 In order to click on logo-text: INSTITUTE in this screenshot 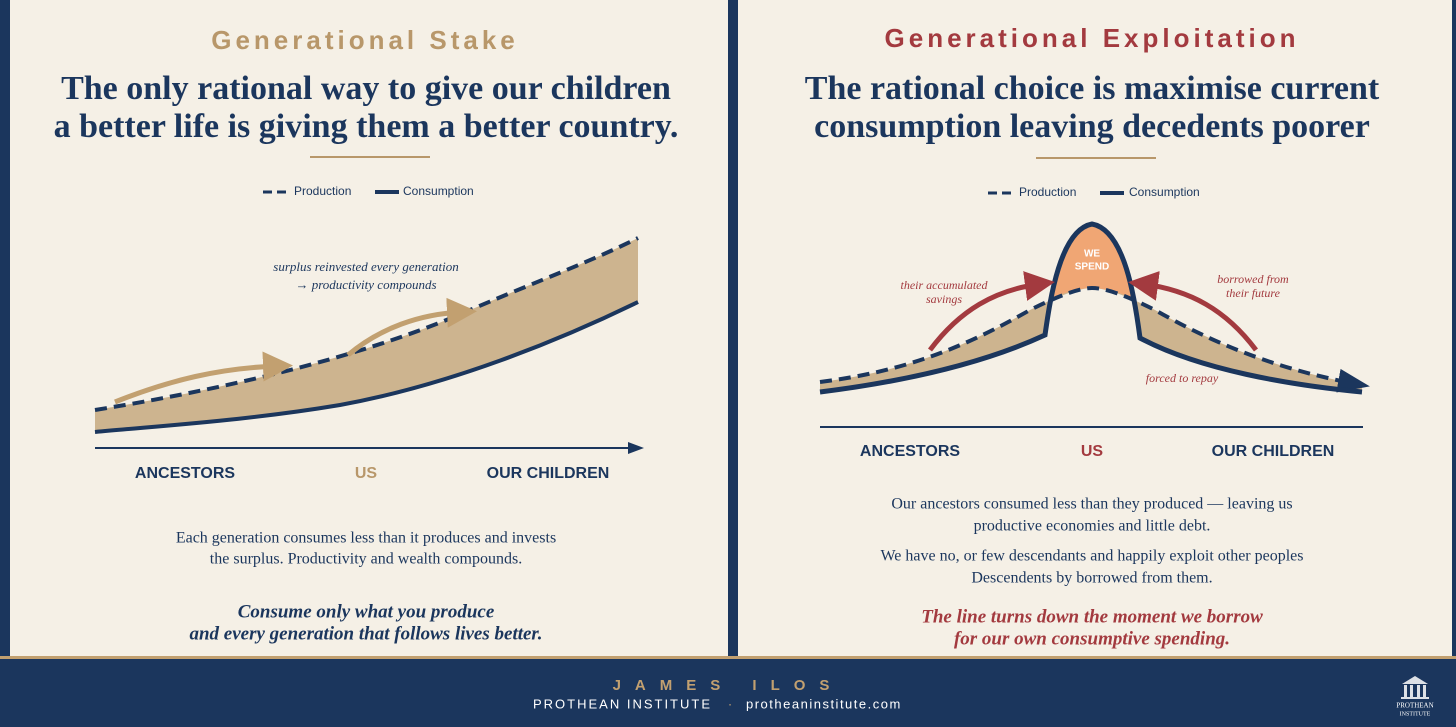, I will do `click(1415, 714)`.